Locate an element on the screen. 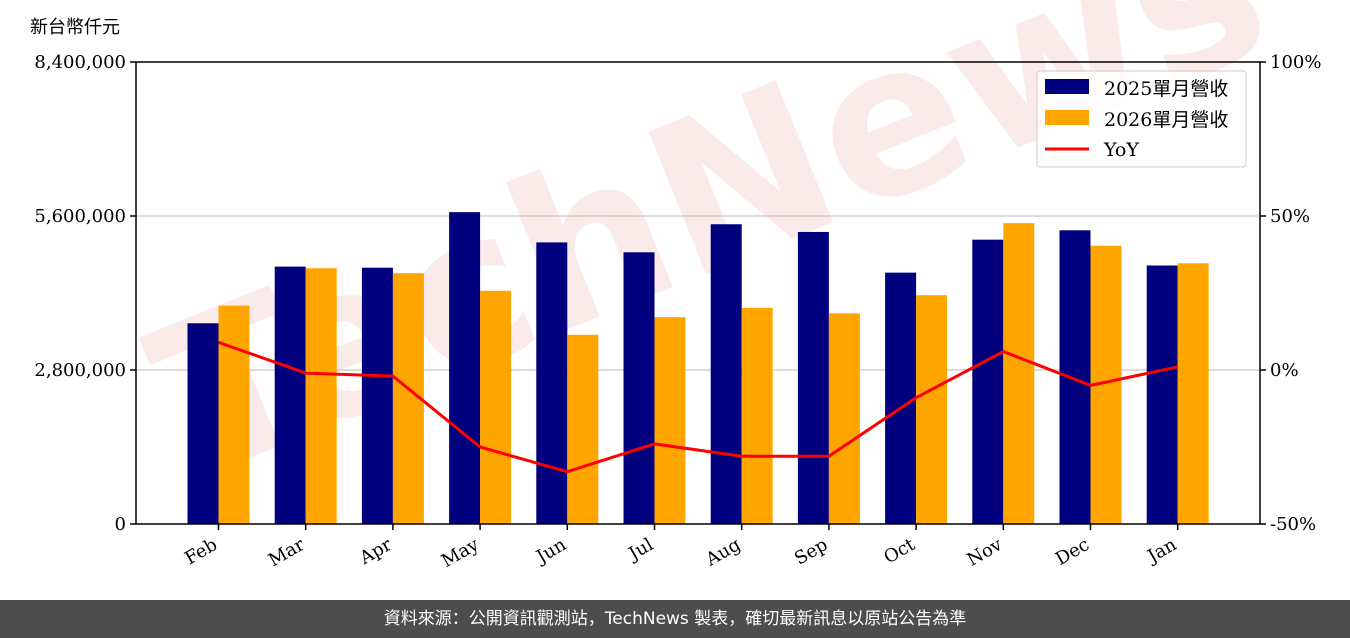 The image size is (1350, 638). left-axis-unit-label: 新台幣仟元 is located at coordinates (75, 27).